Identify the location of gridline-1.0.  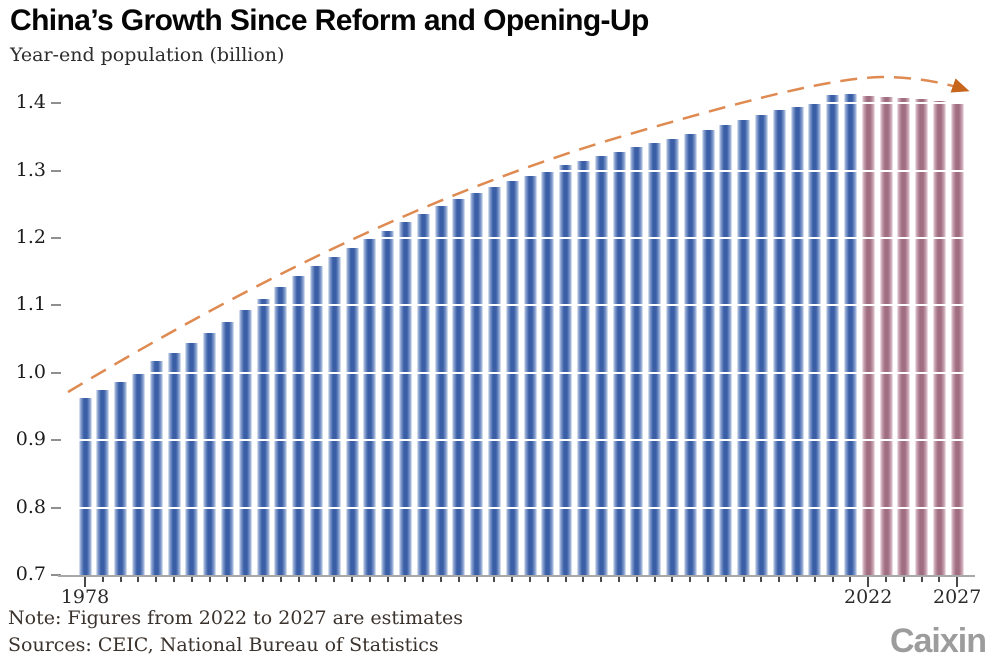
(519, 372).